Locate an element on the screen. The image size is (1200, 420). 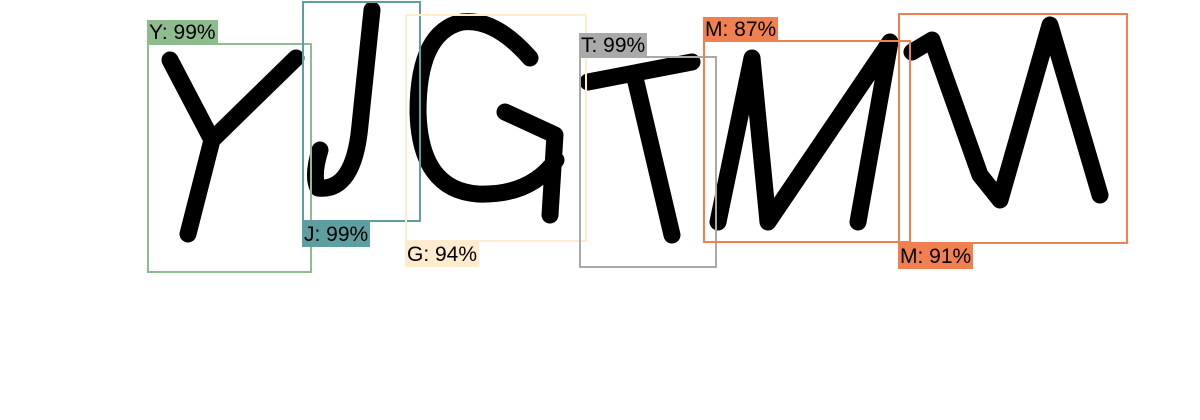
bbox-t is located at coordinates (648, 162).